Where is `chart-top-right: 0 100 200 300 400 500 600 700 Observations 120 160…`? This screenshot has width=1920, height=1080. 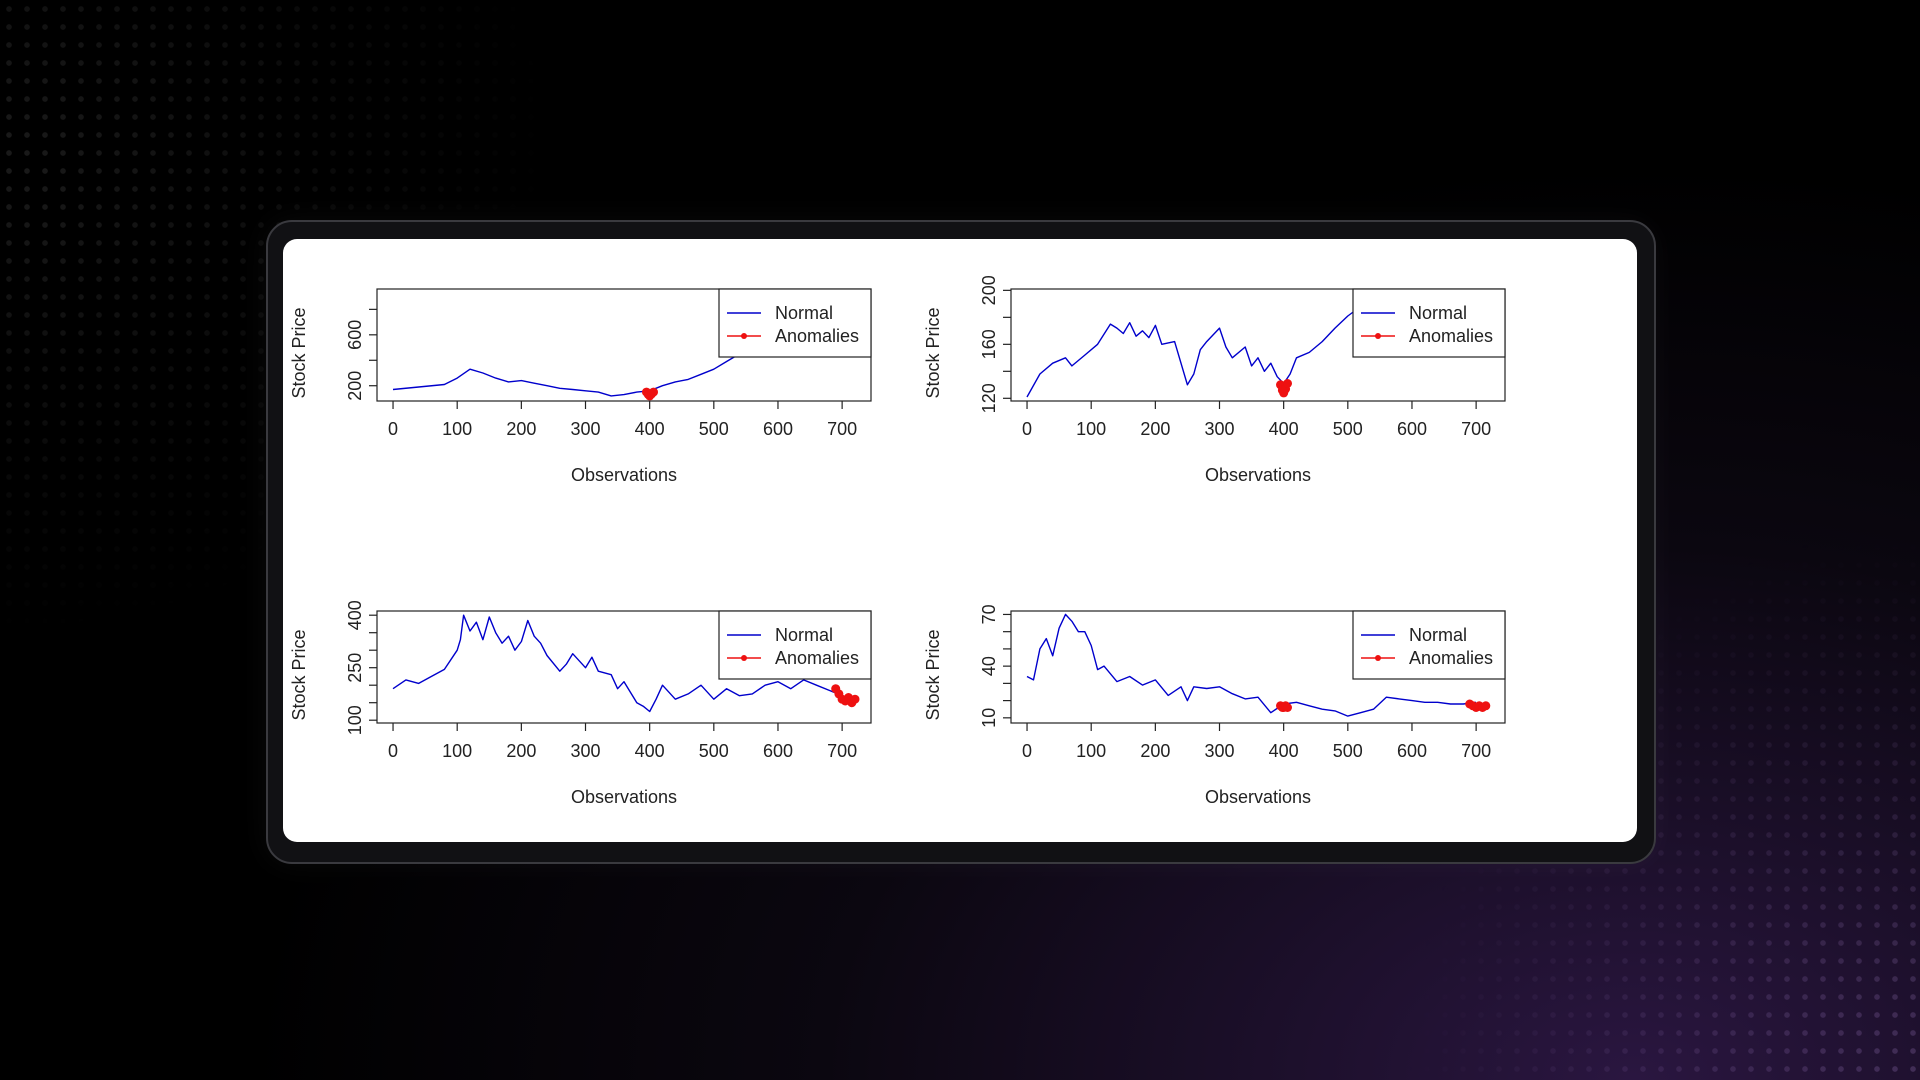 chart-top-right: 0 100 200 300 400 500 600 700 Observations 120 160… is located at coordinates (1232, 407).